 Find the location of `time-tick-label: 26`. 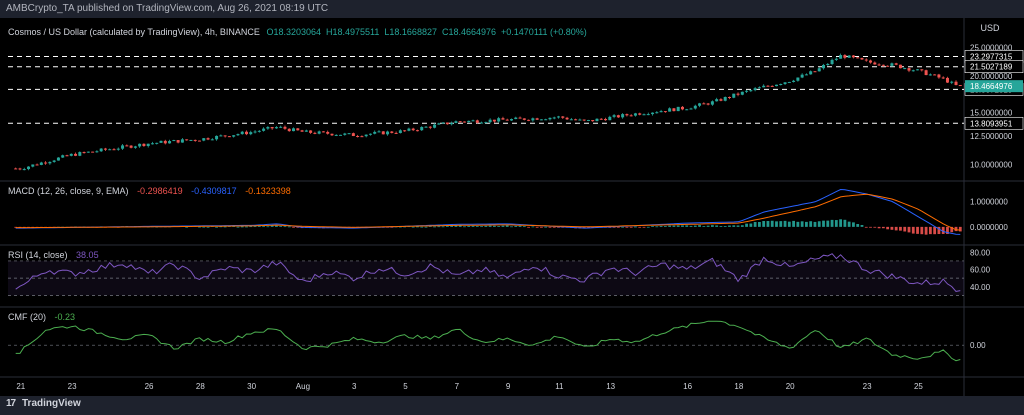

time-tick-label: 26 is located at coordinates (149, 386).